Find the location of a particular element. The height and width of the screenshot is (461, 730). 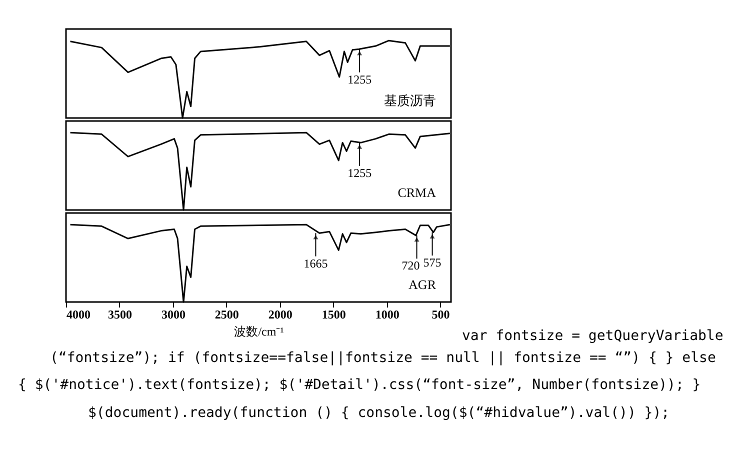

annotation: 575 is located at coordinates (432, 263).